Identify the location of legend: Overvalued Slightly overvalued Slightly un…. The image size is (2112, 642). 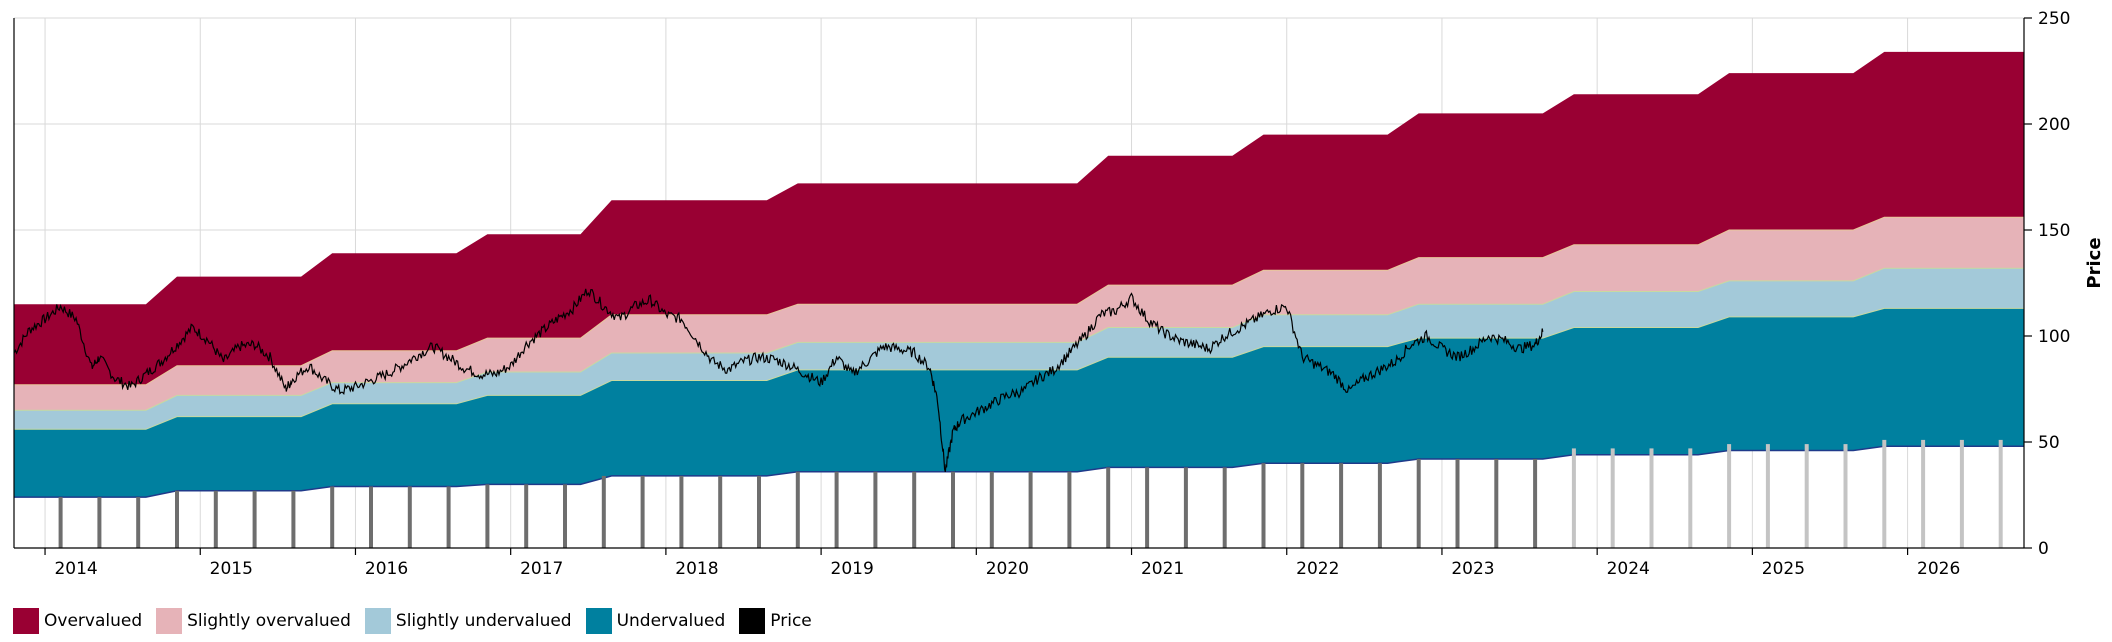
(419, 621).